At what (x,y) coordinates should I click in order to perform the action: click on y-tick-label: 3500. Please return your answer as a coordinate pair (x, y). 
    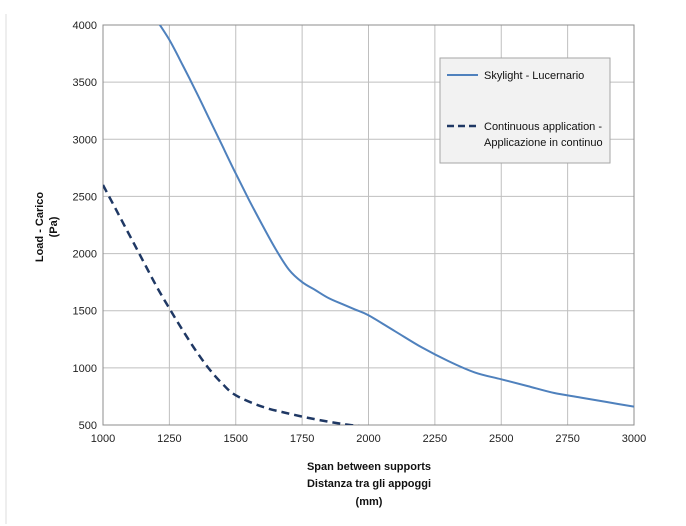
    Looking at the image, I should click on (85, 83).